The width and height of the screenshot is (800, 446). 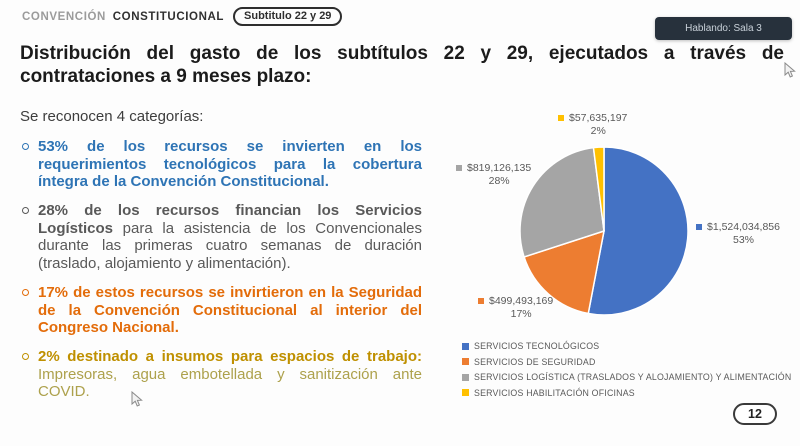 What do you see at coordinates (168, 16) in the screenshot?
I see `brand-bold-part: CONSTITUCIONAL` at bounding box center [168, 16].